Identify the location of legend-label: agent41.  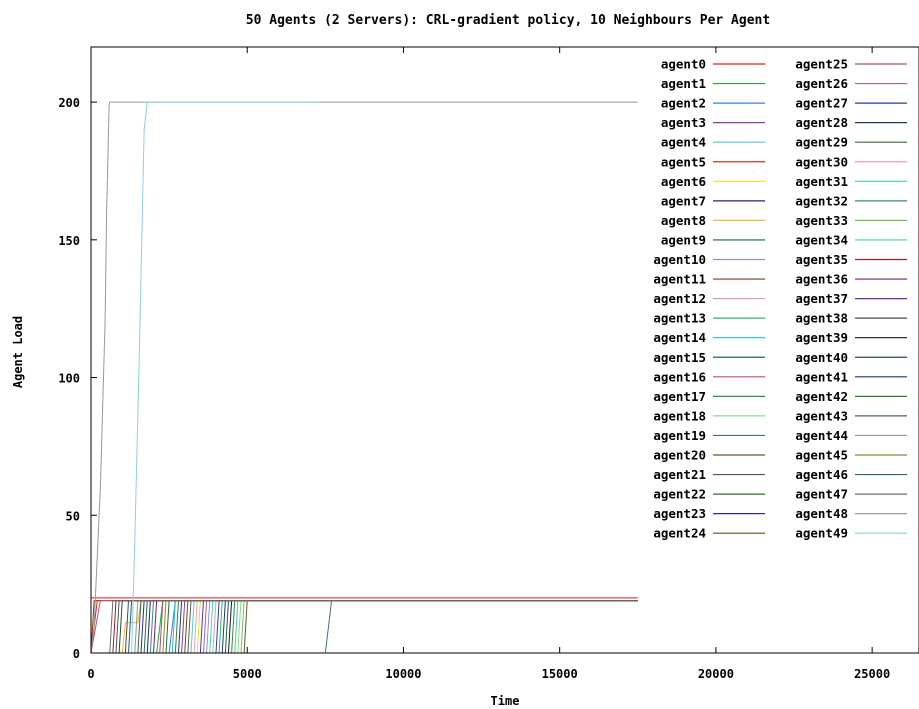
(821, 376).